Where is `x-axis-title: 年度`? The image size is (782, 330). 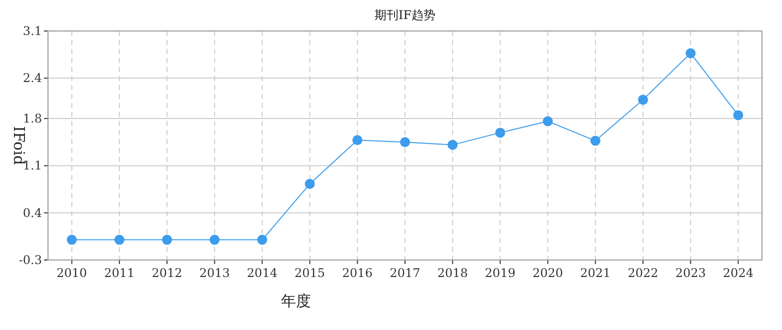 x-axis-title: 年度 is located at coordinates (296, 301).